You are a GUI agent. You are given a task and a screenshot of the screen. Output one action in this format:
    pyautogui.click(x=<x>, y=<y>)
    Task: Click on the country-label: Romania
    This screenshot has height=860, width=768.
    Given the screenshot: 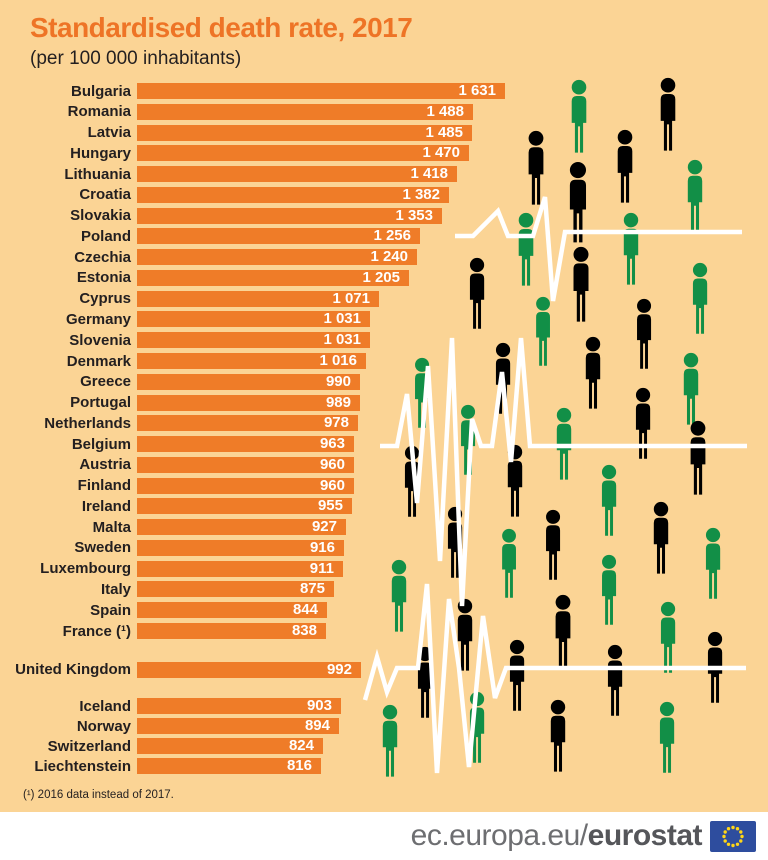 What is the action you would take?
    pyautogui.click(x=99, y=112)
    